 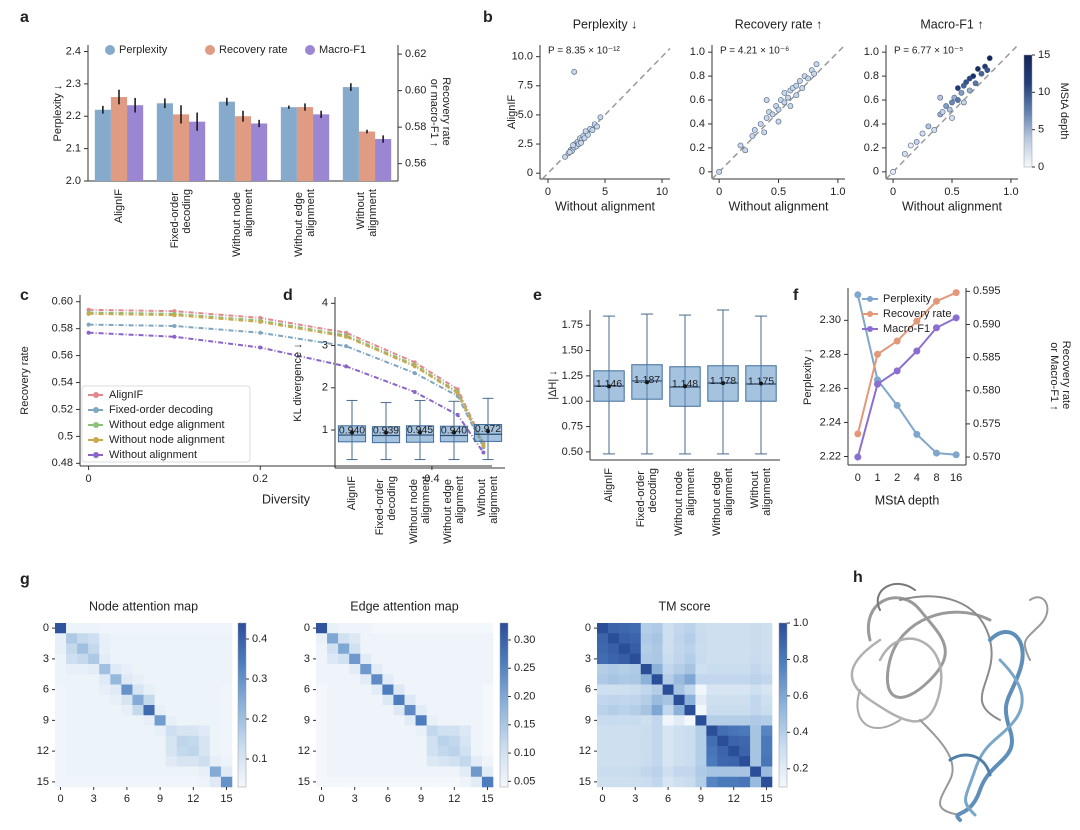 I want to click on y-tick-label: 0.595, so click(x=987, y=291).